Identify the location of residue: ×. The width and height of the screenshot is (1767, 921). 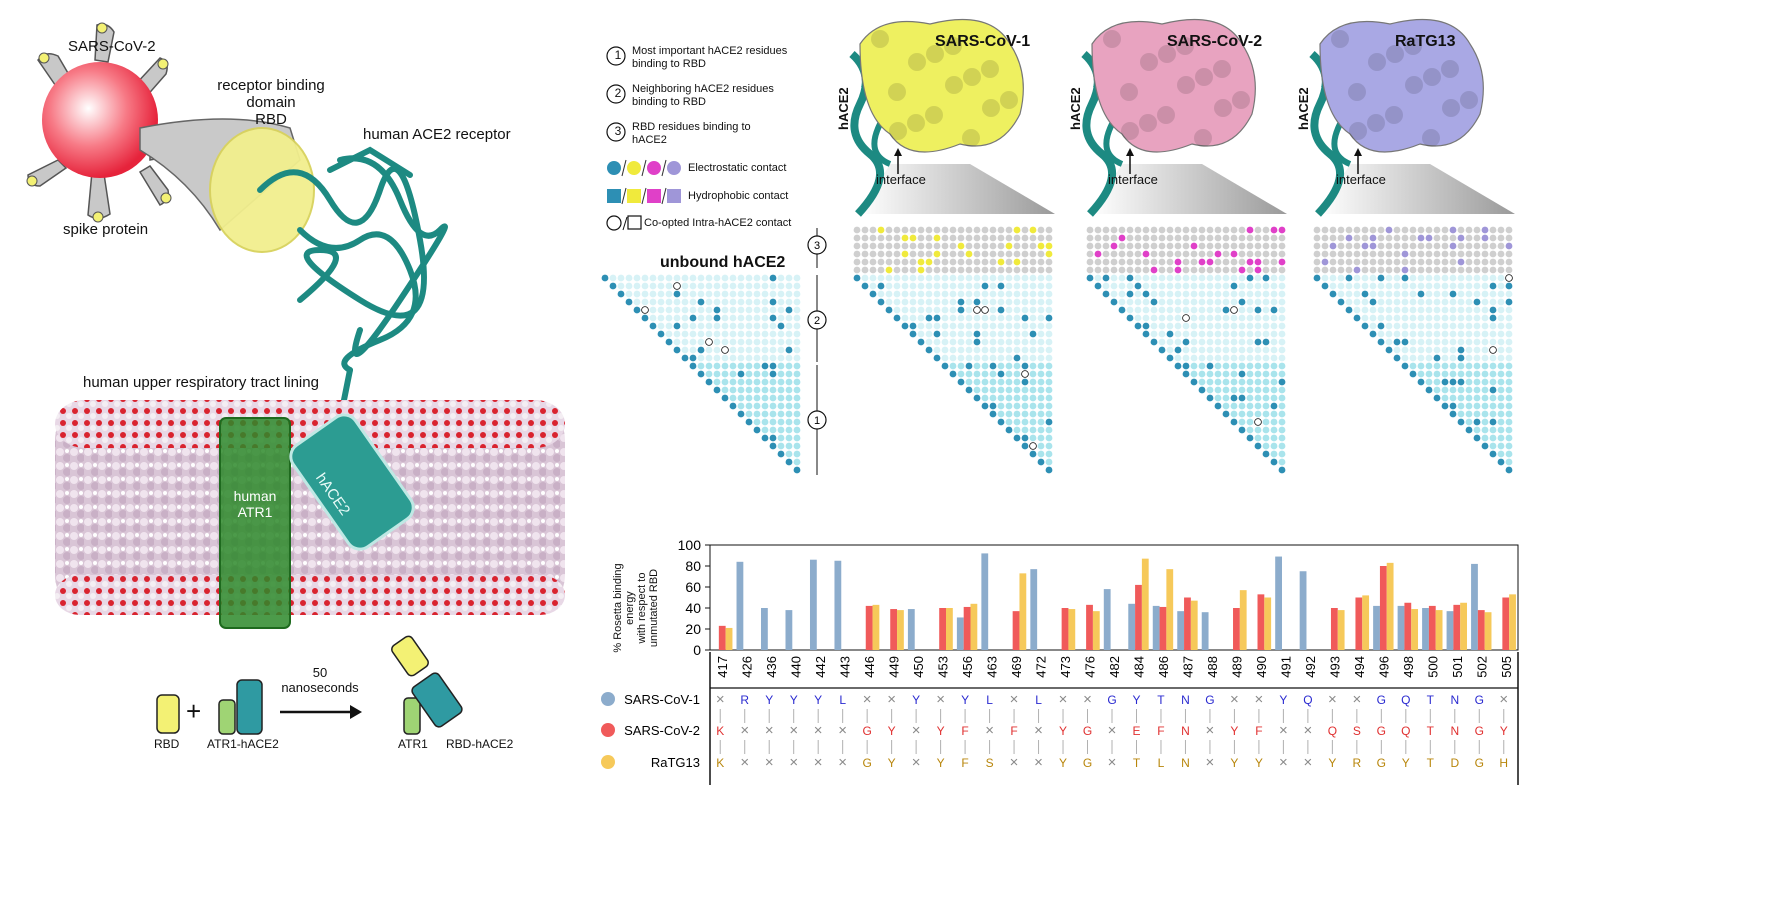
(1063, 699).